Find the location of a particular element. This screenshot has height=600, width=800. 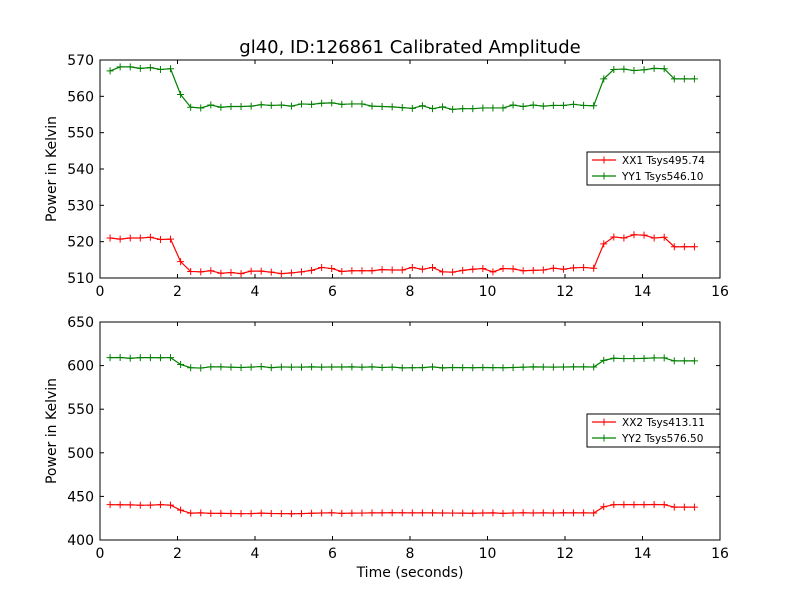

y-tick-label: 540 is located at coordinates (80, 170).